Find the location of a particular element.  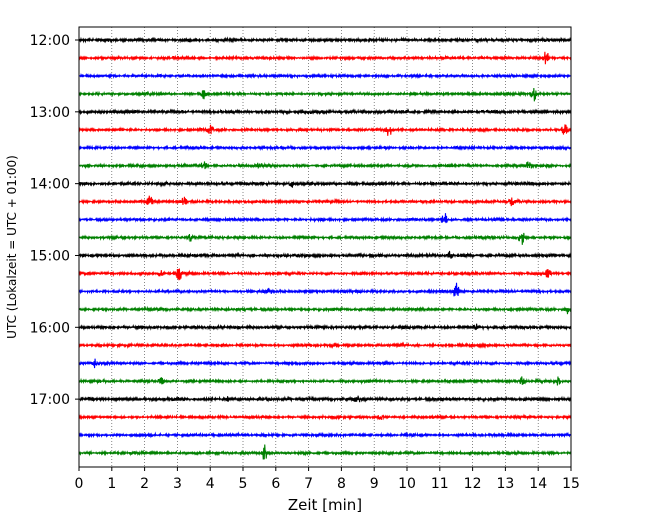

x-tick-label-9: 9 is located at coordinates (374, 484).